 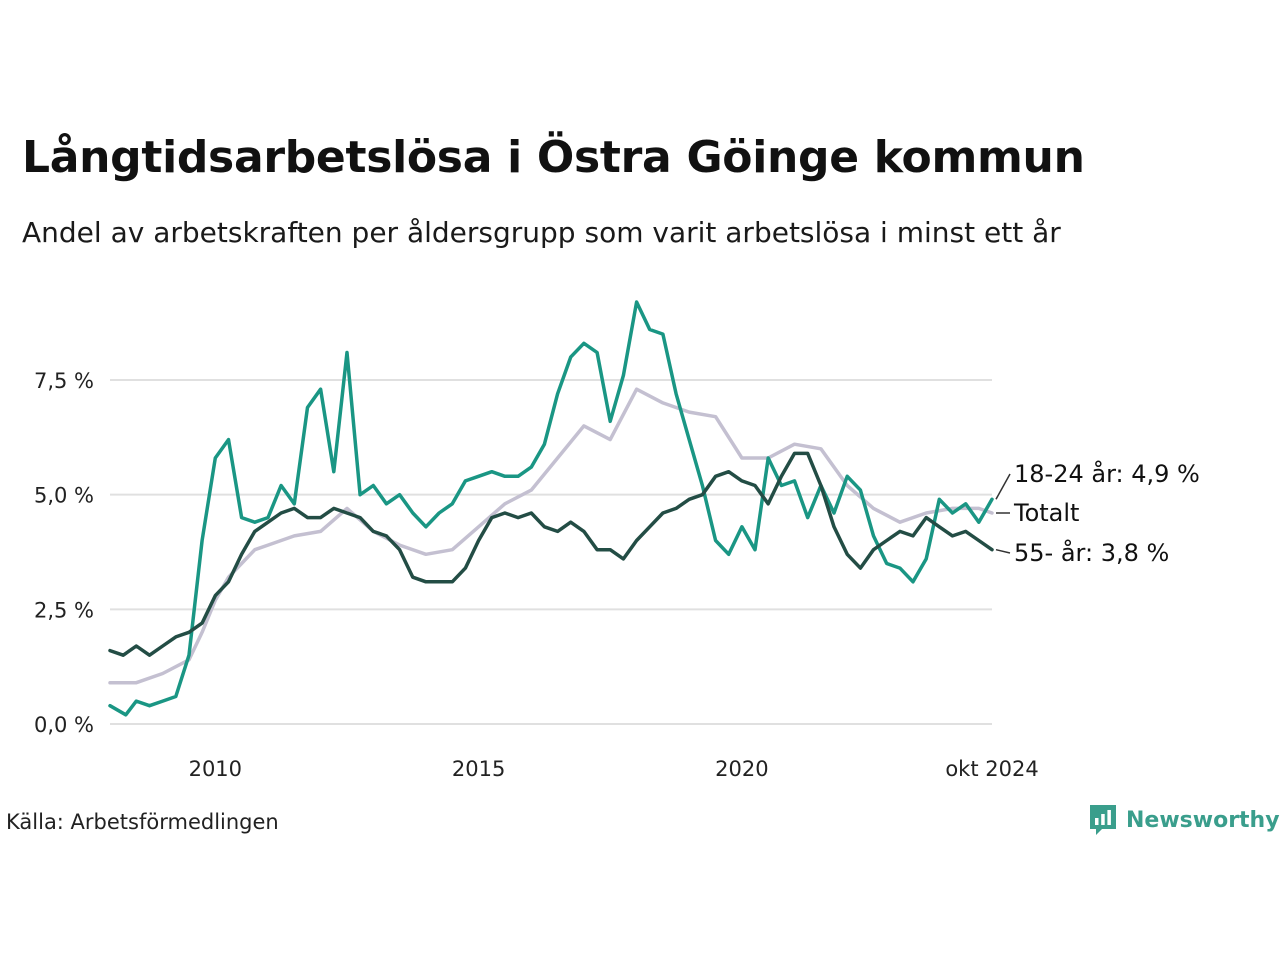 I want to click on series-end-label: 18-24 år: 4,9 %, so click(x=1107, y=473).